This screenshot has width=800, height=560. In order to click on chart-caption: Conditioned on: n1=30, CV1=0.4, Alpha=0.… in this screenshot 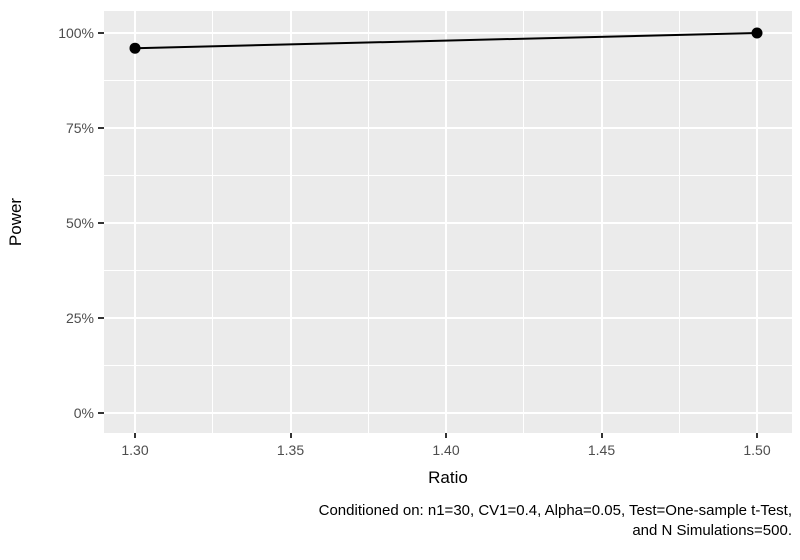, I will do `click(555, 521)`.